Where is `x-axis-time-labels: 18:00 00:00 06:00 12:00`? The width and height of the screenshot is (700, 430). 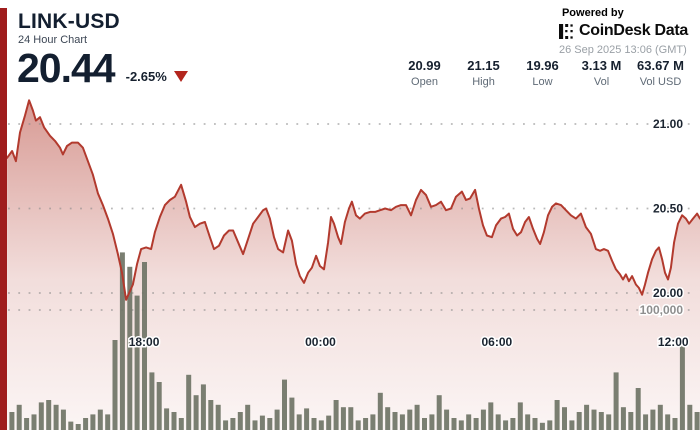
x-axis-time-labels: 18:00 00:00 06:00 12:00 is located at coordinates (408, 342).